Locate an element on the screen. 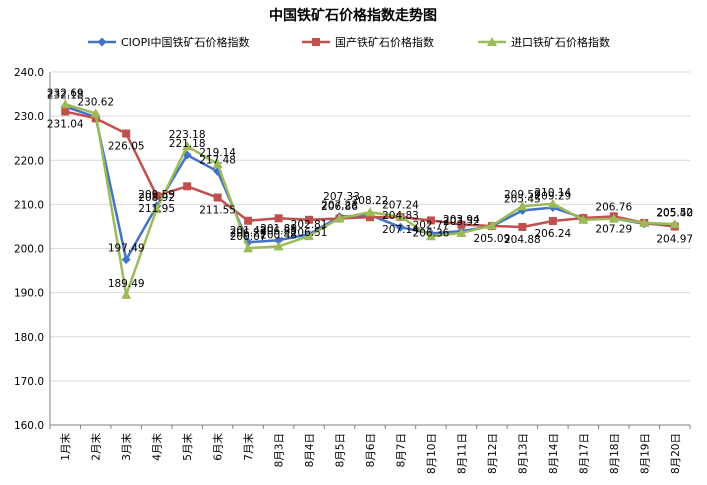  data-label: 207.33 is located at coordinates (341, 197).